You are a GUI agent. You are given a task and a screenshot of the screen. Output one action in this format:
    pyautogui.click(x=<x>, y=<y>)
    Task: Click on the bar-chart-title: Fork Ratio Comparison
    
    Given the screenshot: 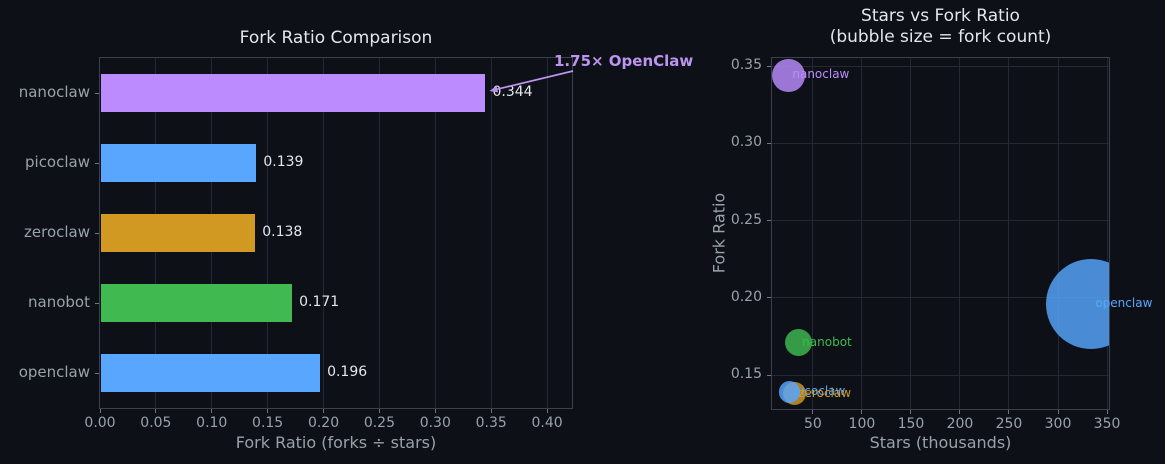 What is the action you would take?
    pyautogui.click(x=336, y=38)
    